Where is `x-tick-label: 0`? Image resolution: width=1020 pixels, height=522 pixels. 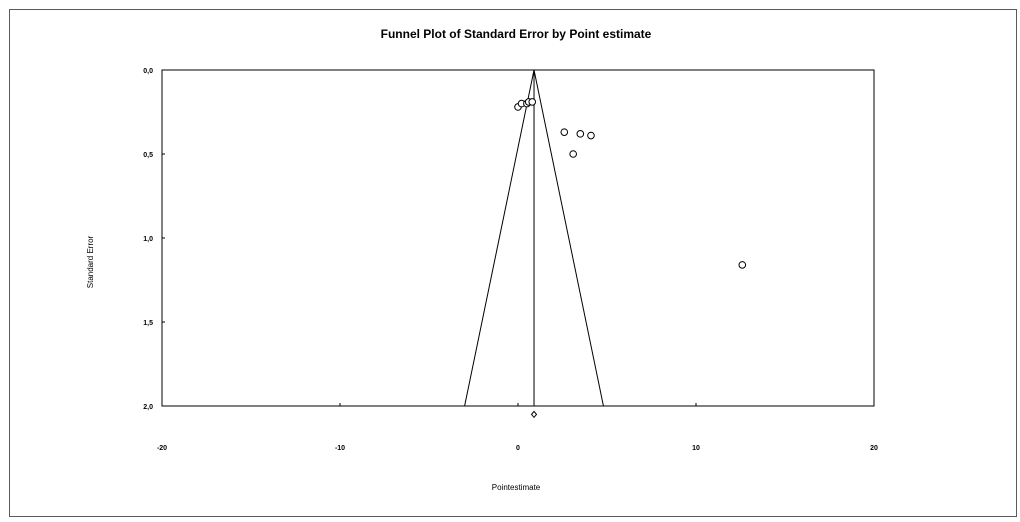
x-tick-label: 0 is located at coordinates (518, 448).